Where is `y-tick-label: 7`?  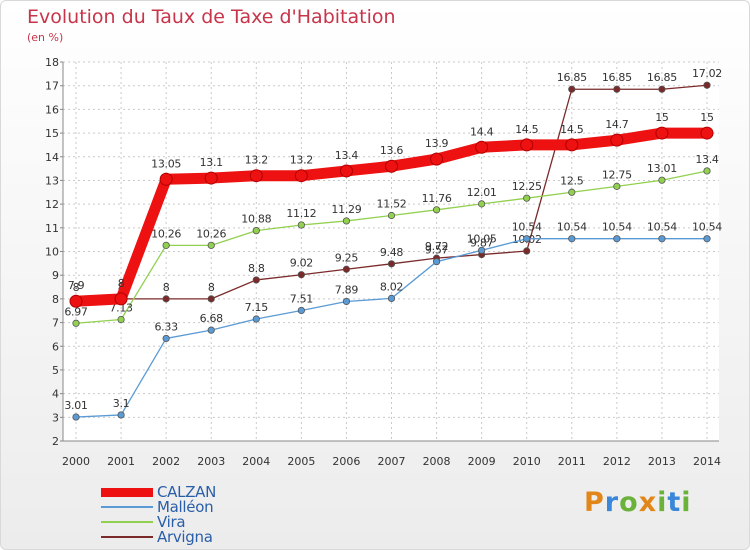 y-tick-label: 7 is located at coordinates (55, 323).